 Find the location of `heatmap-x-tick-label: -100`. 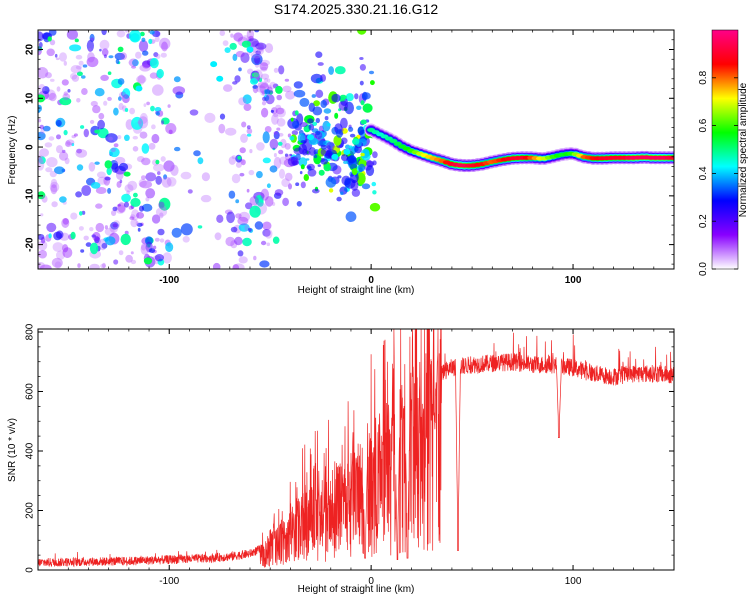

heatmap-x-tick-label: -100 is located at coordinates (169, 280).